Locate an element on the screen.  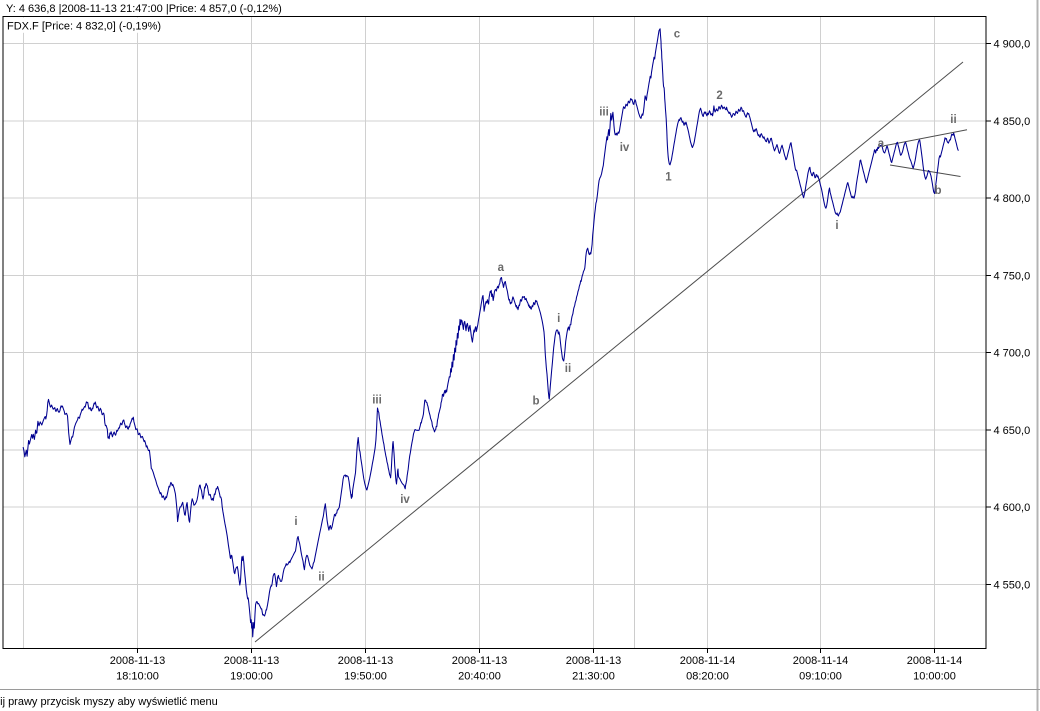
svg-text: 4 750,0 is located at coordinates (1012, 276).